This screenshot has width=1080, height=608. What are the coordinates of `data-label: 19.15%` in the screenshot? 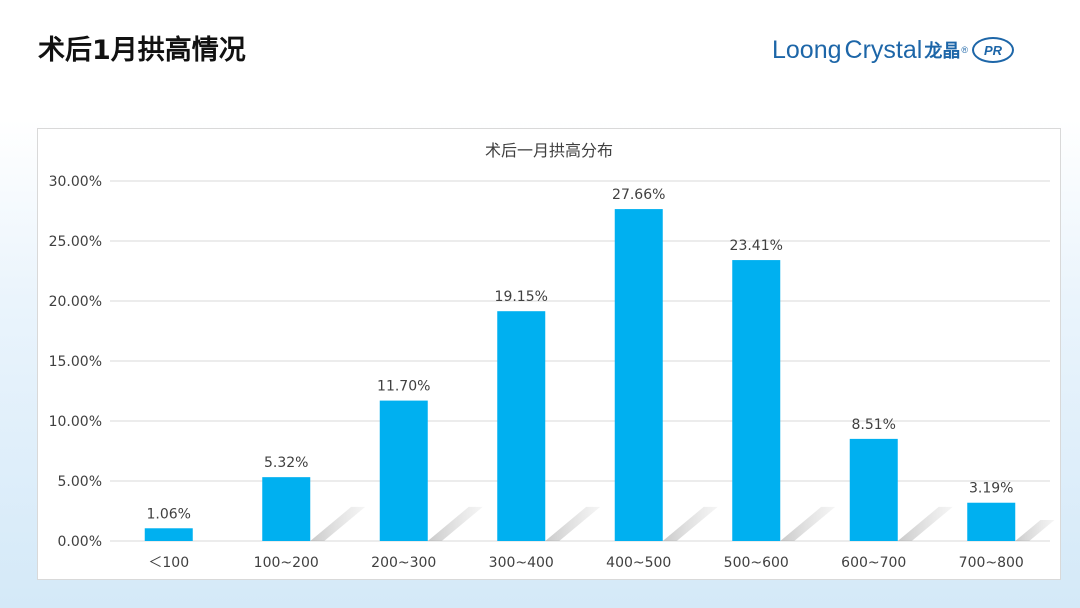 It's located at (521, 297).